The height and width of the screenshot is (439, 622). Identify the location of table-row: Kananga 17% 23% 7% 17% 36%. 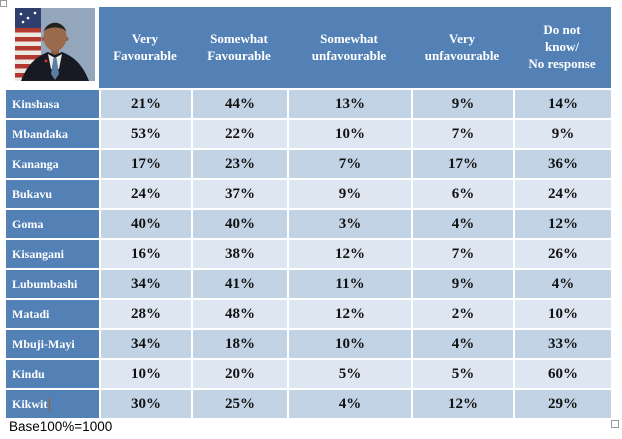
(308, 163).